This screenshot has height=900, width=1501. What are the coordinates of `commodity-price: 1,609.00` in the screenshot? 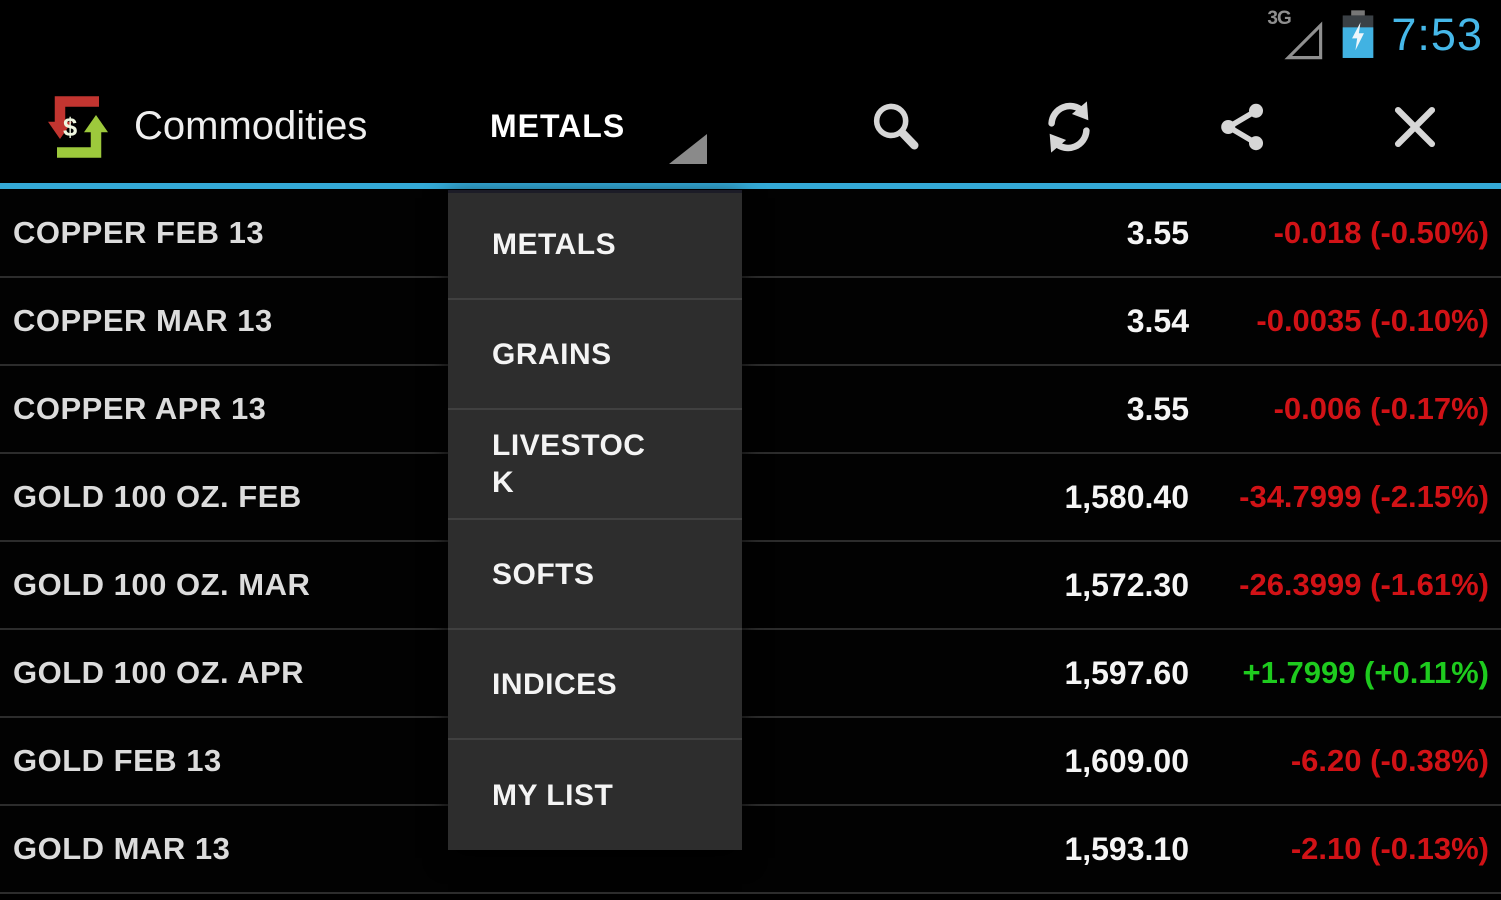 It's located at (1126, 760).